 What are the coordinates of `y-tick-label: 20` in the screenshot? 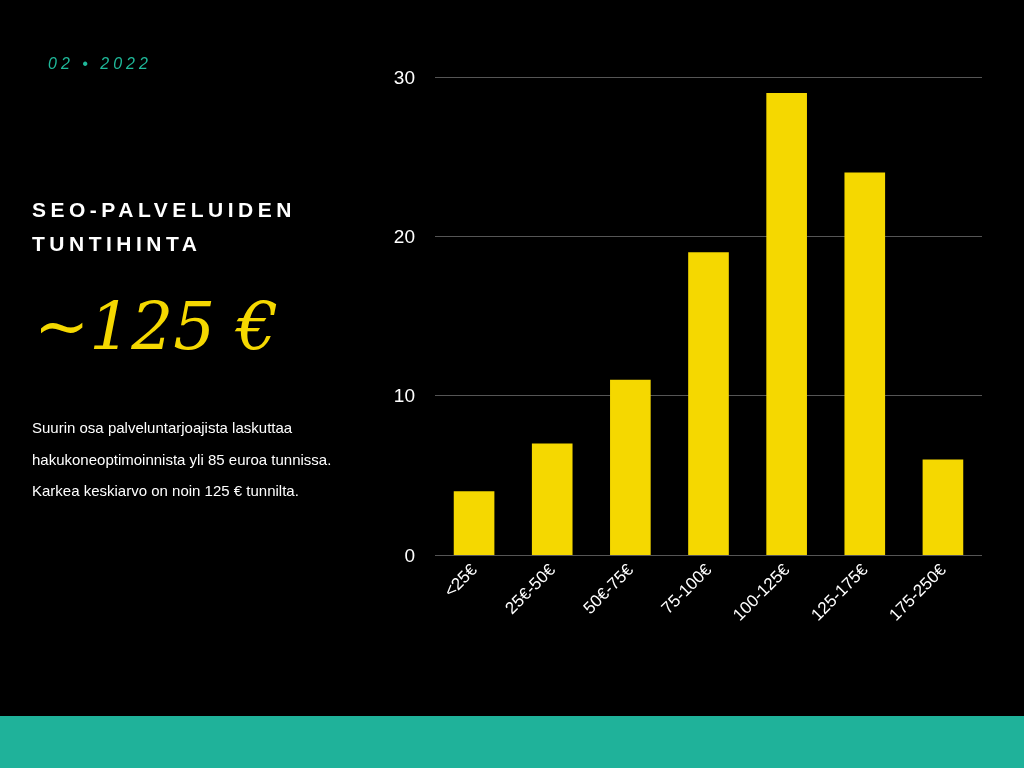 It's located at (404, 236).